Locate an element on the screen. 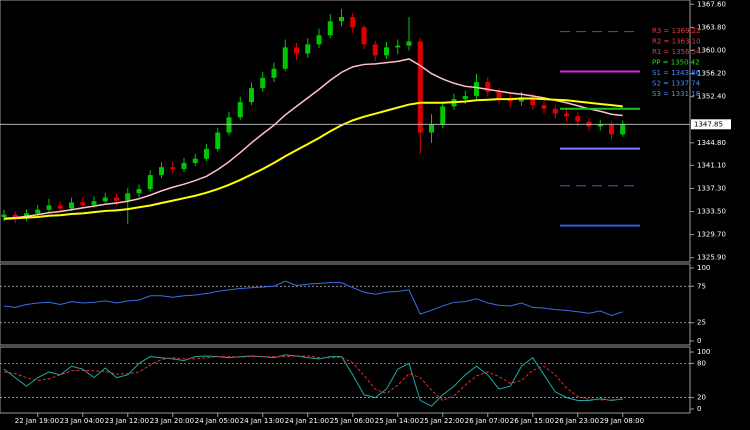 This screenshot has width=750, height=430. x-tick-label: 24 Jan 13:00 is located at coordinates (262, 421).